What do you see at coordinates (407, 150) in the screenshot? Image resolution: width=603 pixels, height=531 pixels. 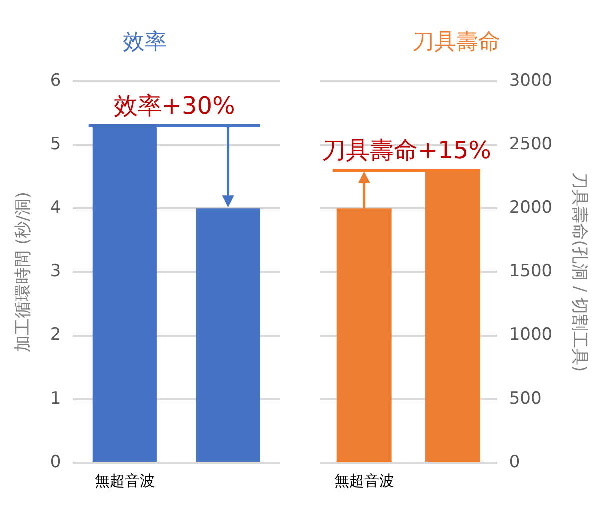 I see `ref-line-label: 刀具壽命+15%` at bounding box center [407, 150].